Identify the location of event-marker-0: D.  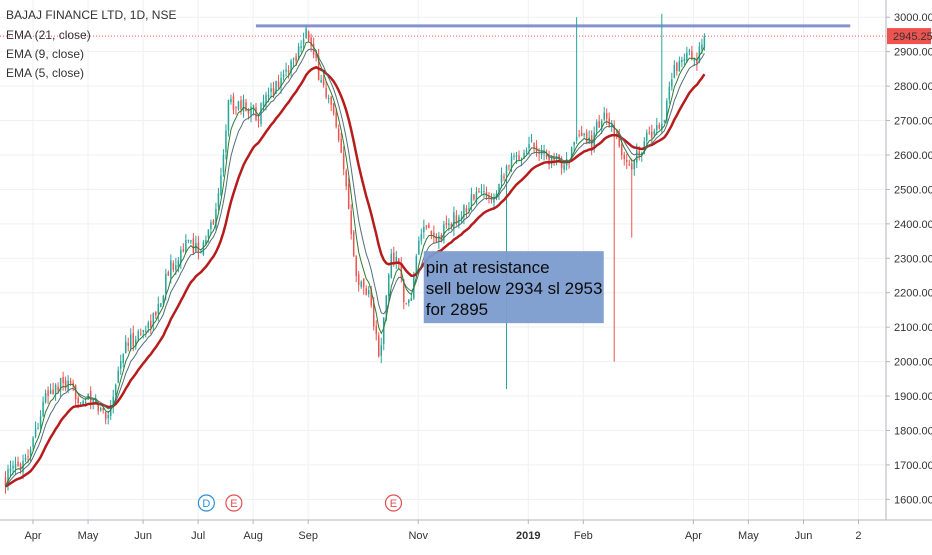
(206, 503).